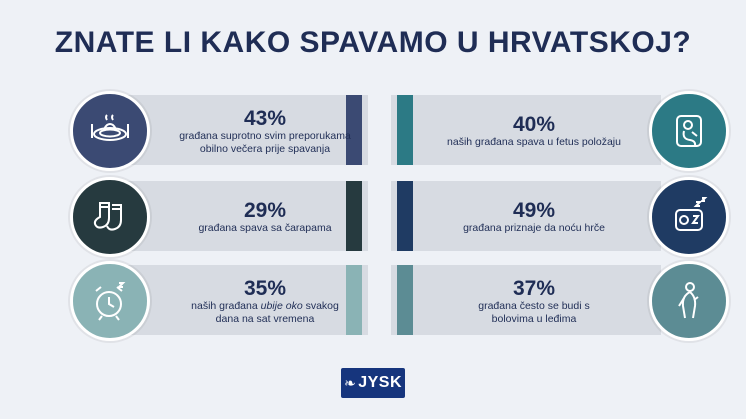 This screenshot has height=419, width=746. I want to click on alarm-clock-icon, so click(110, 301).